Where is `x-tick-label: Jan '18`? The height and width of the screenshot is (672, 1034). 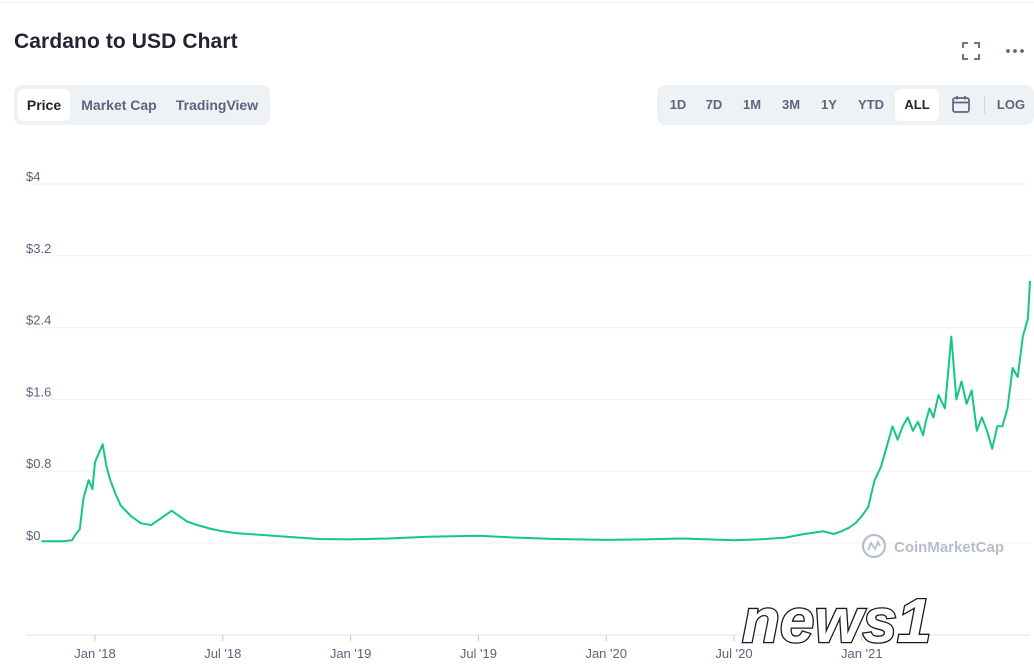 x-tick-label: Jan '18 is located at coordinates (95, 653).